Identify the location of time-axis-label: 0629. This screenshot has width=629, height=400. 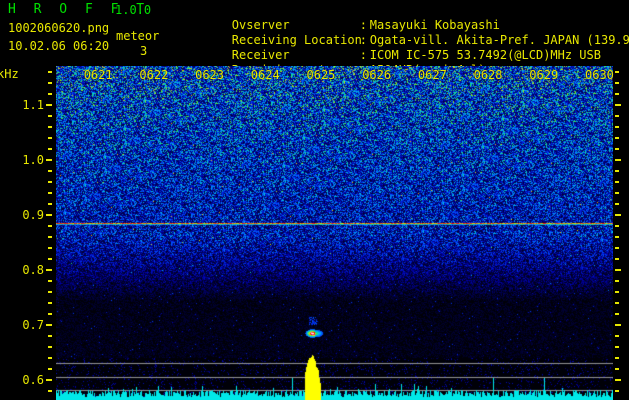
(544, 75).